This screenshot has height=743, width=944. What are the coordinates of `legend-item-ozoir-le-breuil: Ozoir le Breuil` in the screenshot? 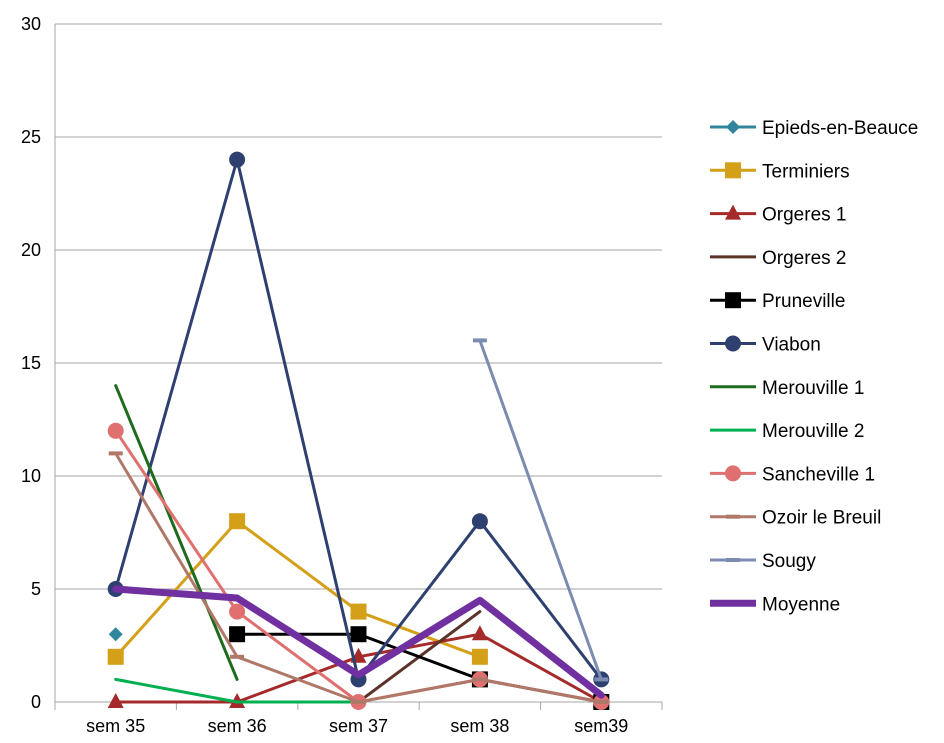 It's located at (795, 518).